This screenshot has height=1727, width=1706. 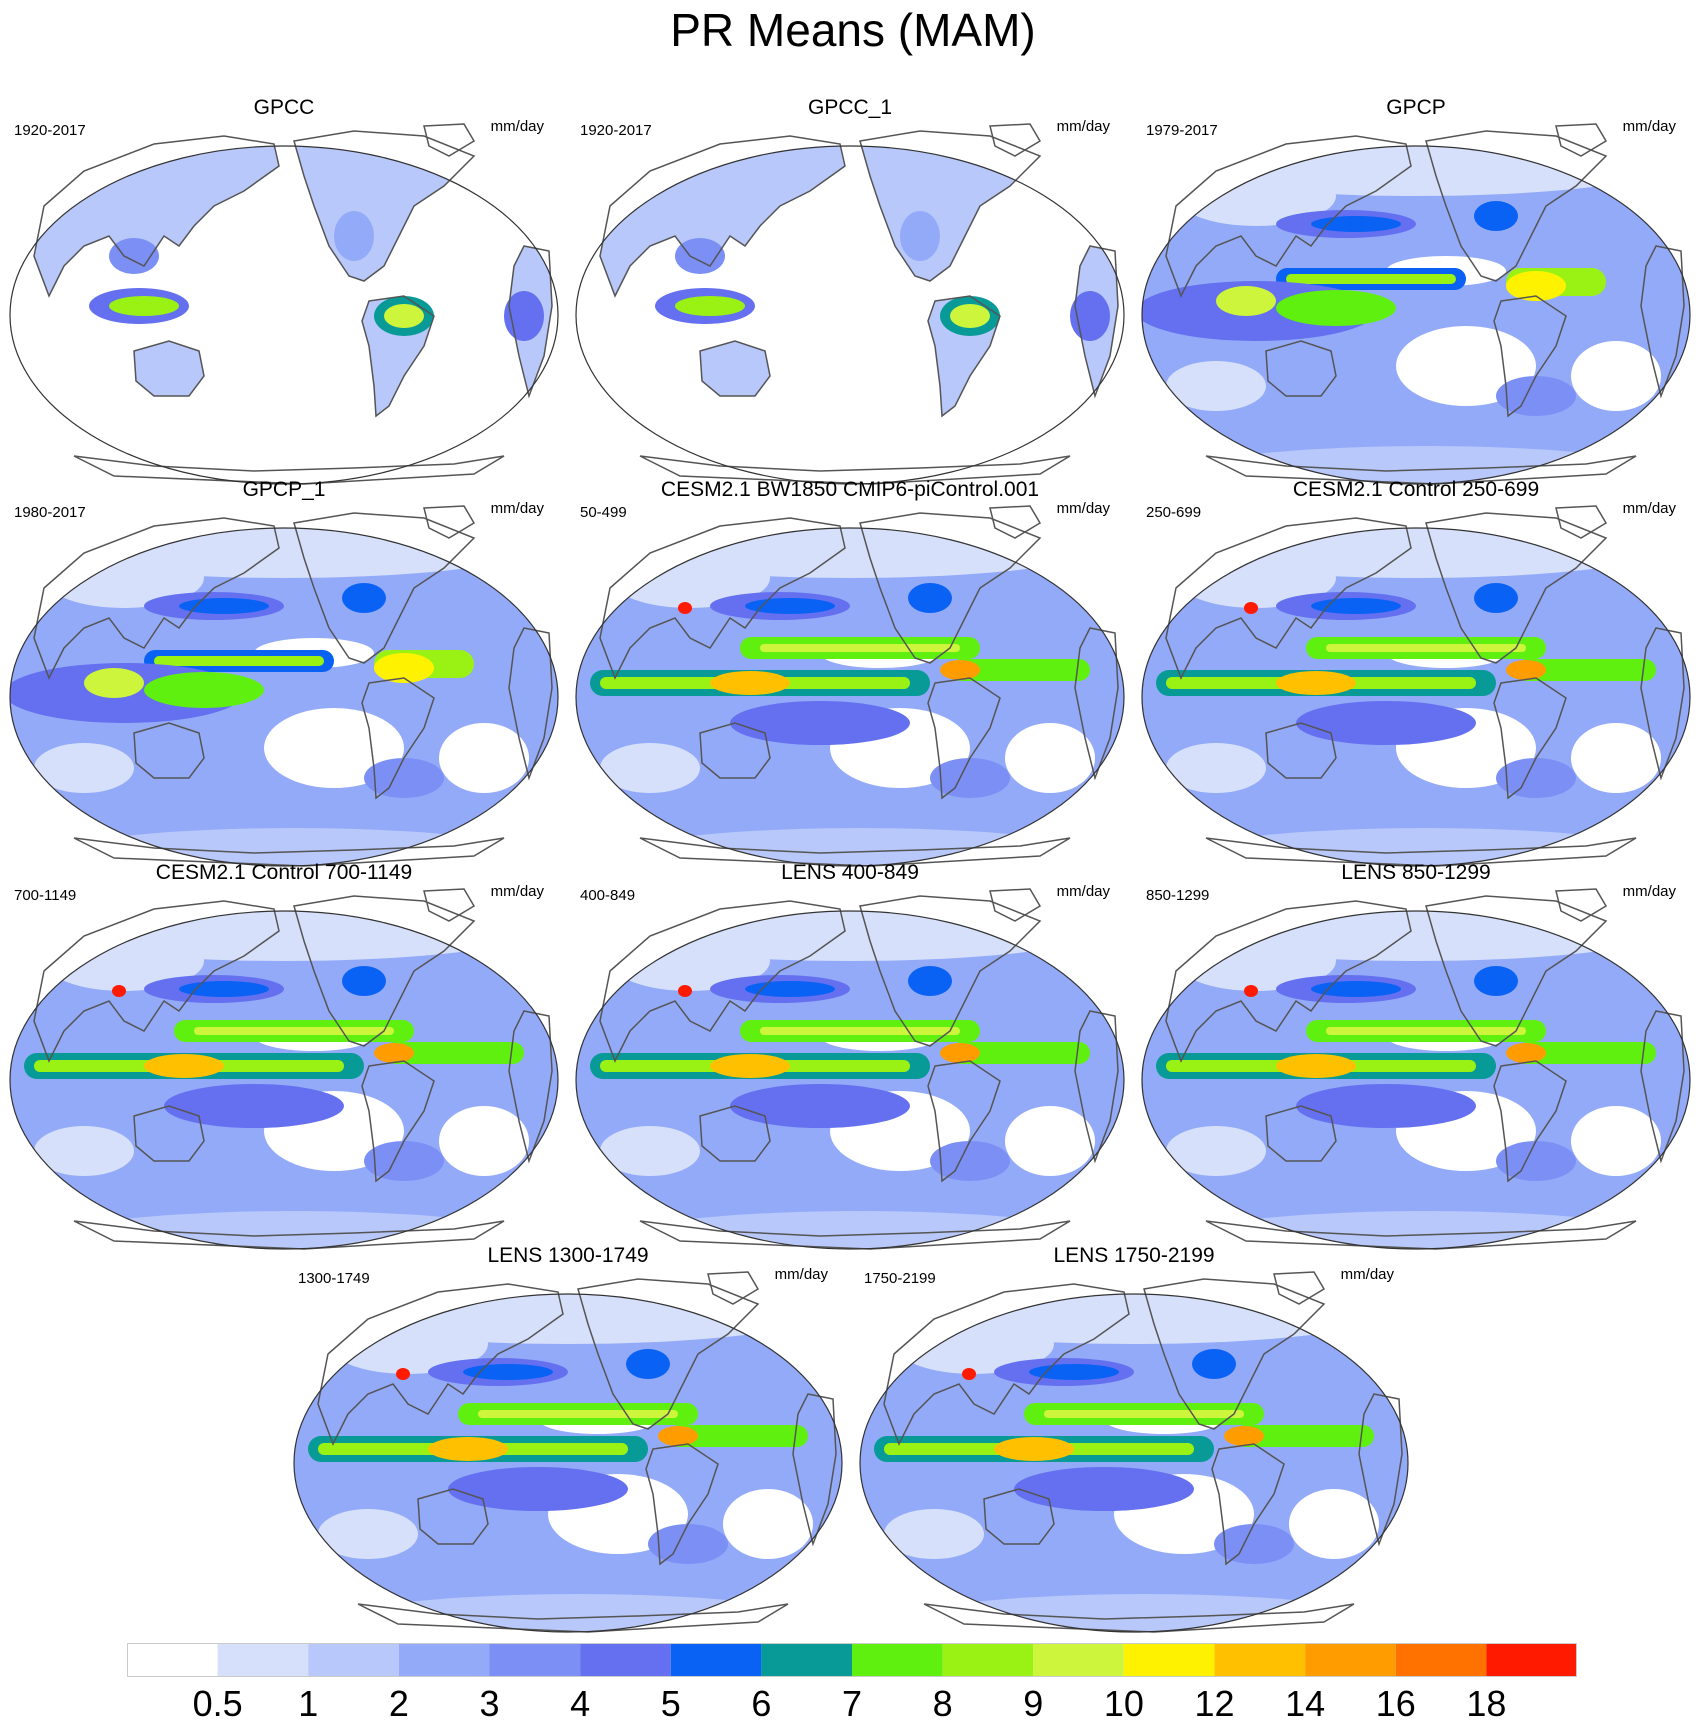 What do you see at coordinates (850, 872) in the screenshot?
I see `panel-title: LENS 400-849` at bounding box center [850, 872].